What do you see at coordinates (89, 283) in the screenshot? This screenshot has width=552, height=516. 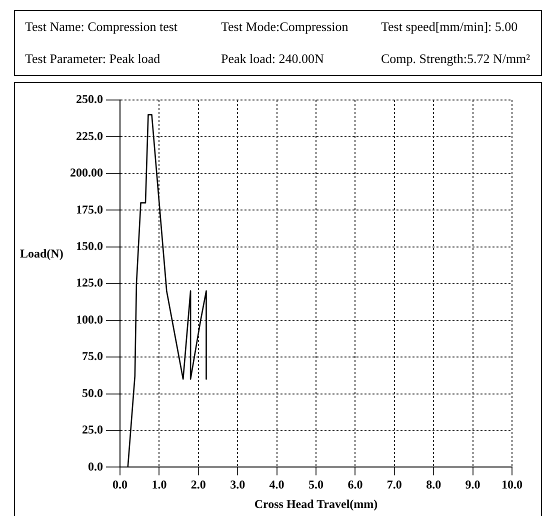 I see `y-tick-label: 125.0` at bounding box center [89, 283].